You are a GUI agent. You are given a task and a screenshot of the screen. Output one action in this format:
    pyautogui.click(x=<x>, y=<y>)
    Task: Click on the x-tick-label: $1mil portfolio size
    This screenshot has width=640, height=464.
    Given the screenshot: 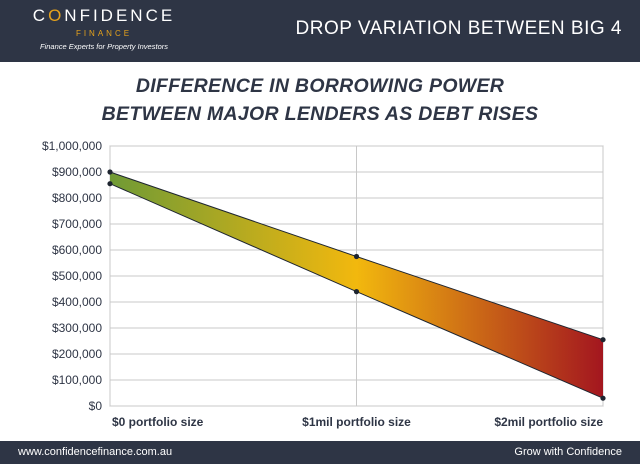 What is the action you would take?
    pyautogui.click(x=356, y=422)
    